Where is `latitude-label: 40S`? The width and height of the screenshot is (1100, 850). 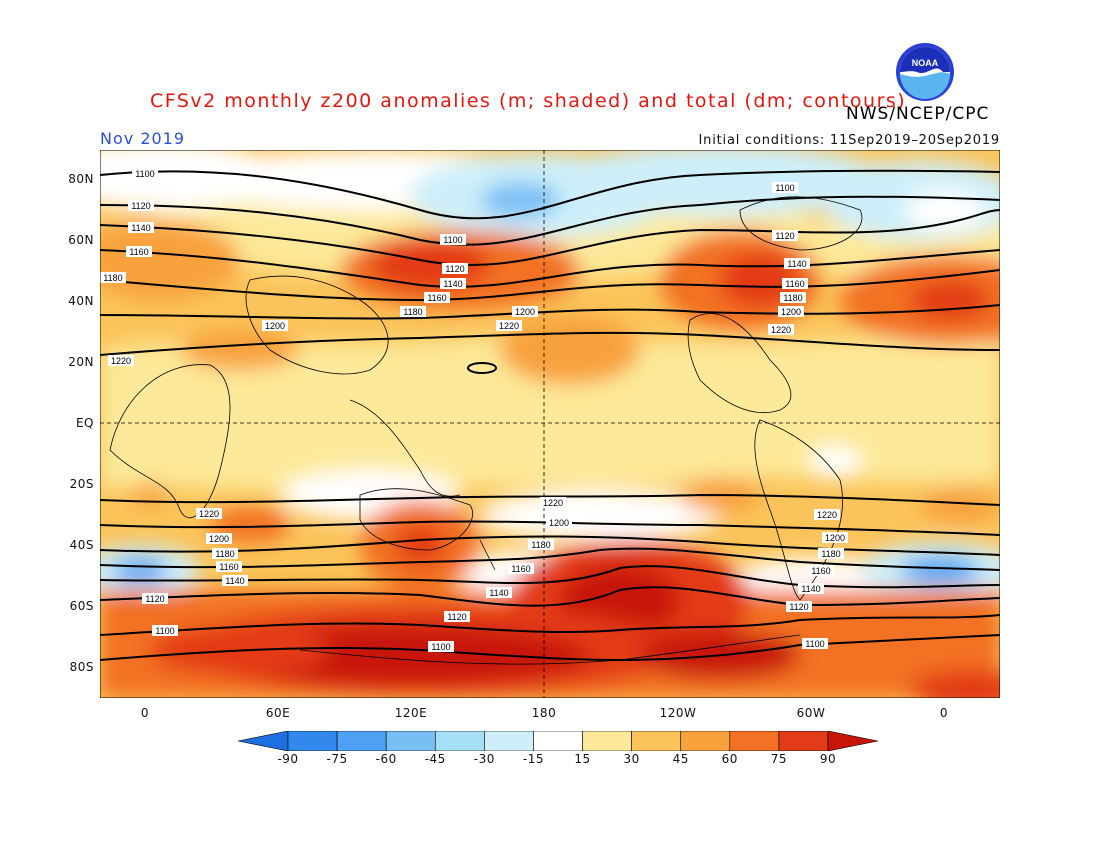 latitude-label: 40S is located at coordinates (81, 544).